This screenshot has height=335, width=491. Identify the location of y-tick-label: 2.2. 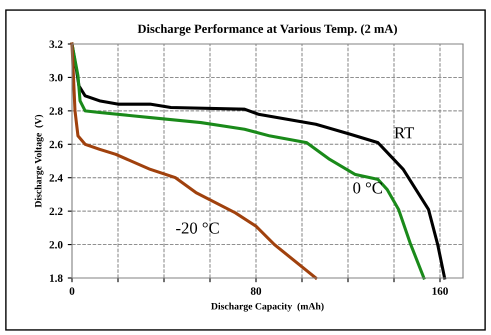
(56, 212).